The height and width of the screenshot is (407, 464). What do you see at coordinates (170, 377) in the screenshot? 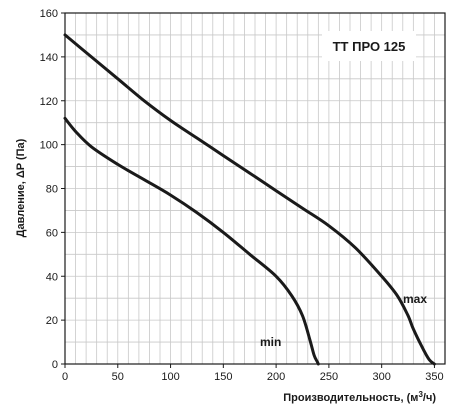
I see `x-tick-label: 100` at bounding box center [170, 377].